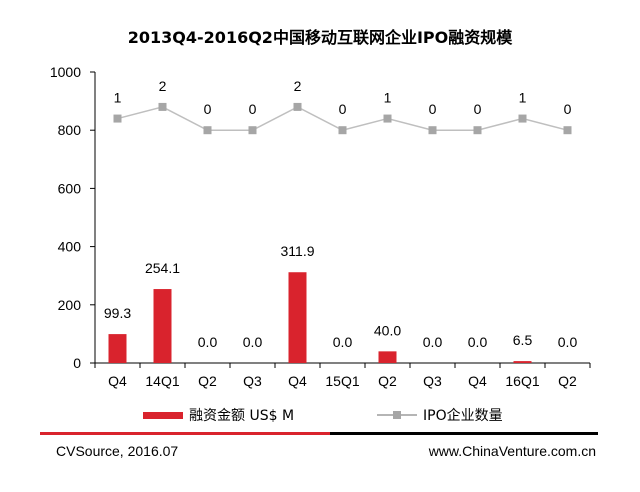  I want to click on legend-item-line: IPO企业数量, so click(440, 415).